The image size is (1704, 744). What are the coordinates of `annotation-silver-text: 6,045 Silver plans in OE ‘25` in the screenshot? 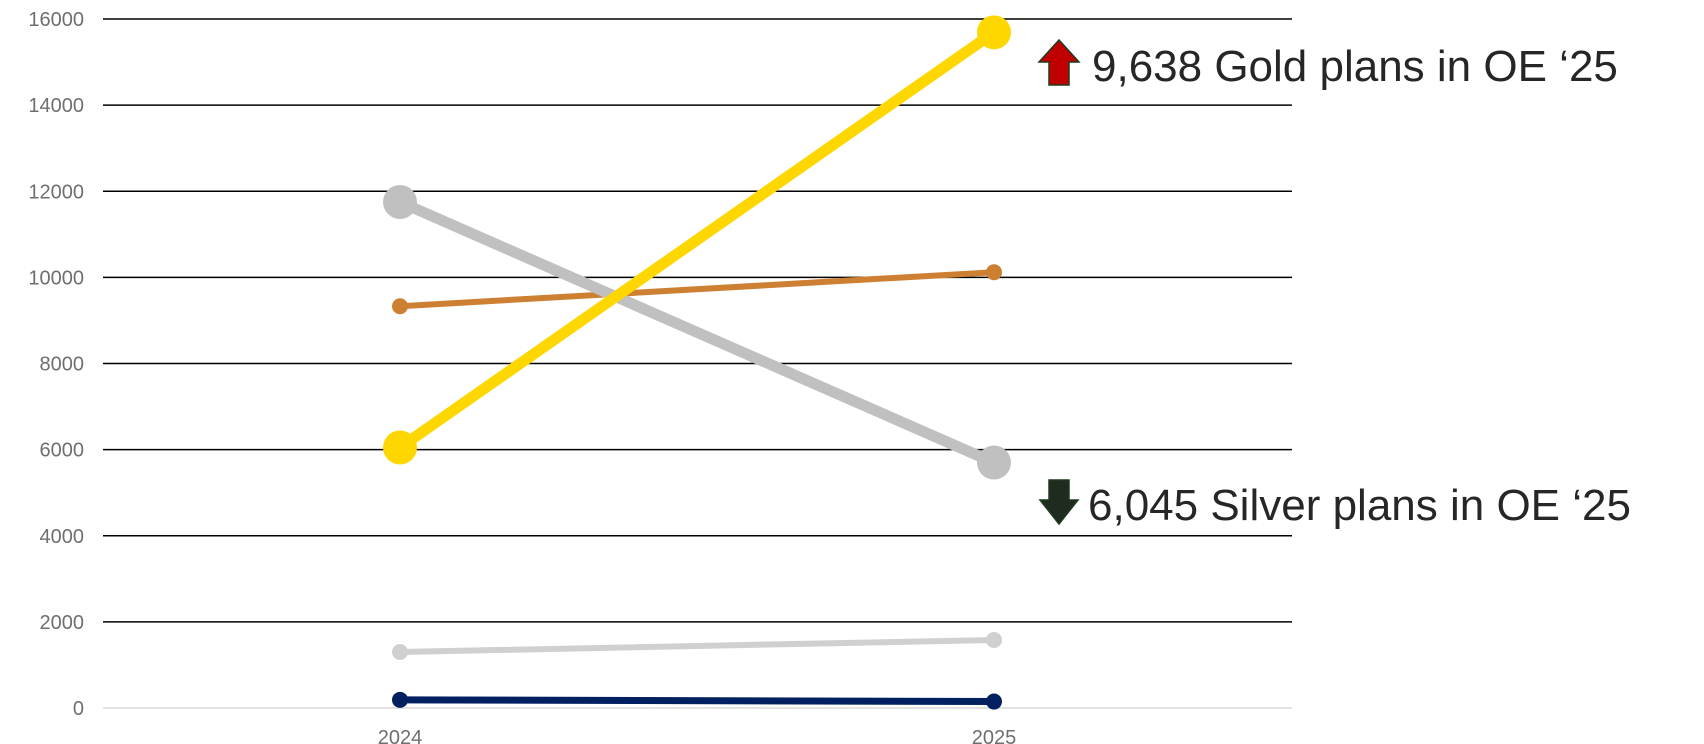 It's located at (1359, 505).